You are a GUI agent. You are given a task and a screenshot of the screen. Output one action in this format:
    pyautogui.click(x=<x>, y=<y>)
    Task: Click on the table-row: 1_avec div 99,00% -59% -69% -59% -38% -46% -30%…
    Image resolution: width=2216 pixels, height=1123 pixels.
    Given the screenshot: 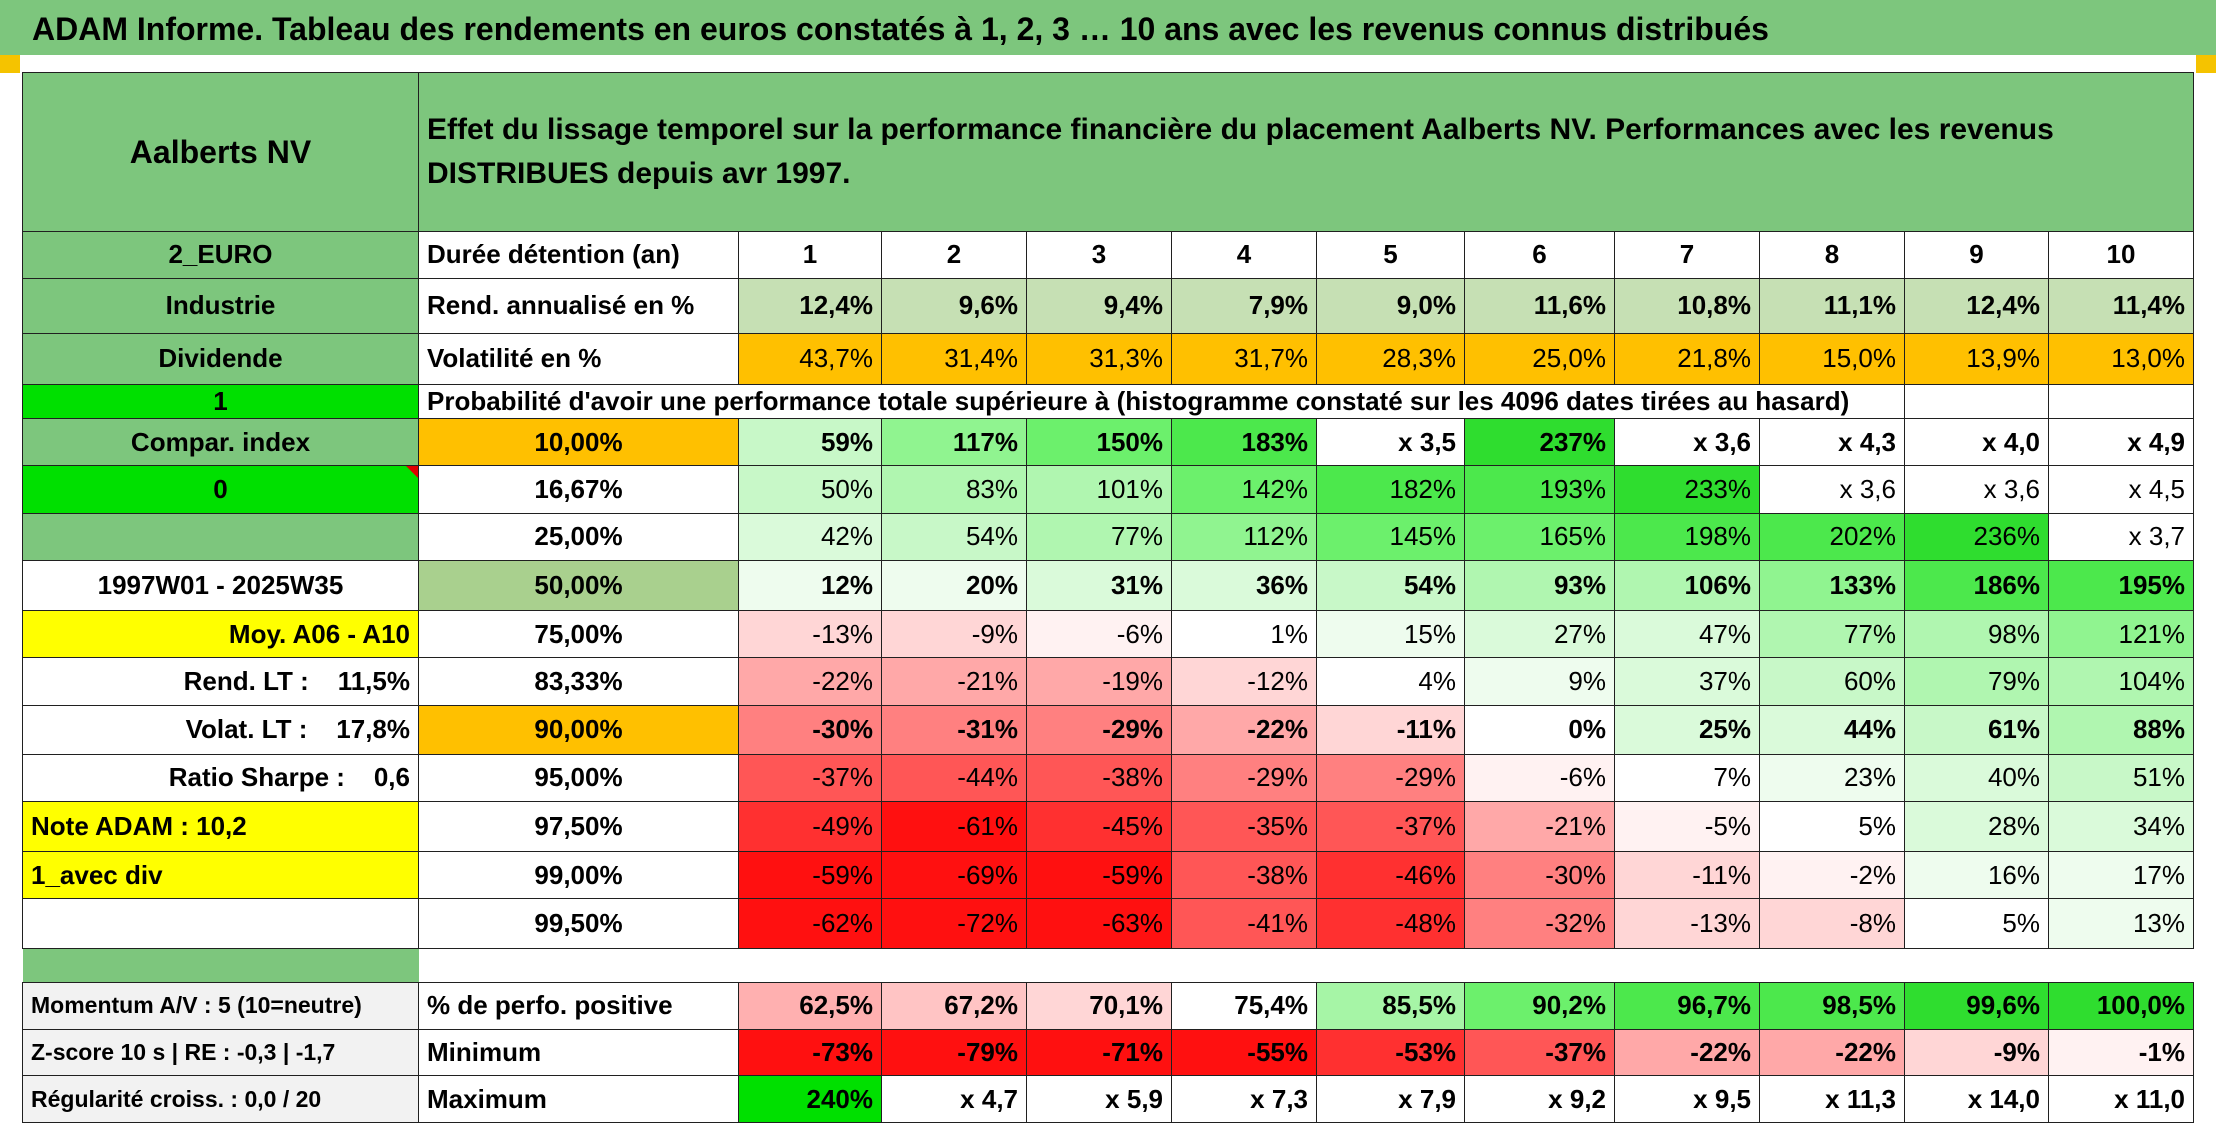 What is the action you would take?
    pyautogui.click(x=1108, y=875)
    